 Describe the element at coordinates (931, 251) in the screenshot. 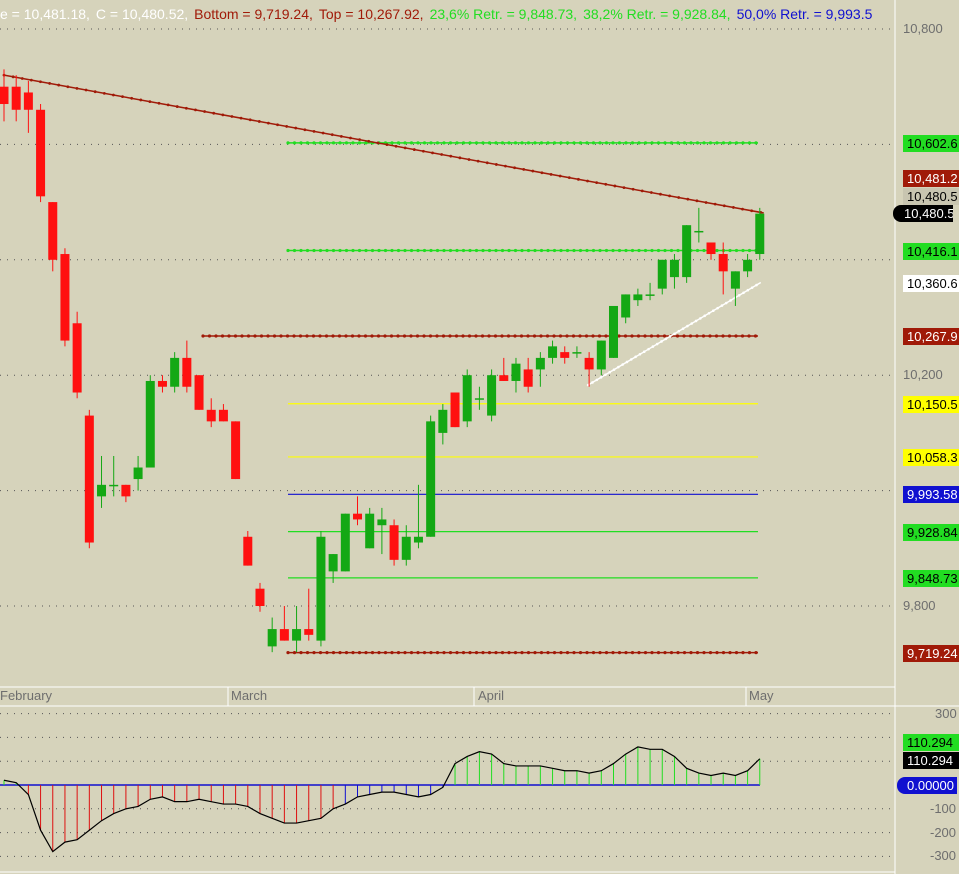

I see `price-level-label: 10,416.1` at that location.